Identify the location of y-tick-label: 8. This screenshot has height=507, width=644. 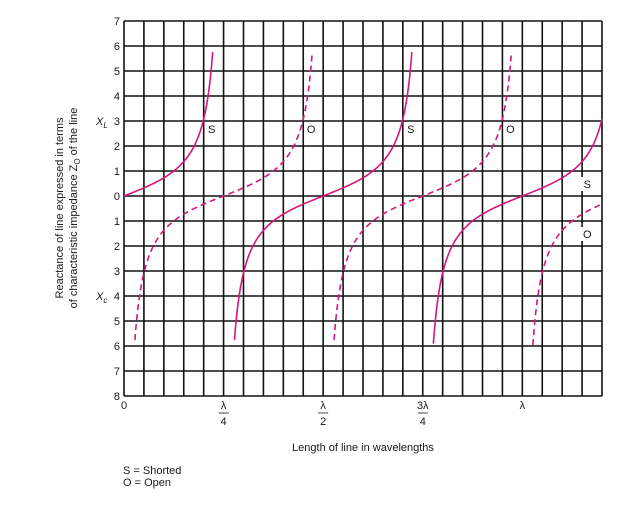
(117, 397).